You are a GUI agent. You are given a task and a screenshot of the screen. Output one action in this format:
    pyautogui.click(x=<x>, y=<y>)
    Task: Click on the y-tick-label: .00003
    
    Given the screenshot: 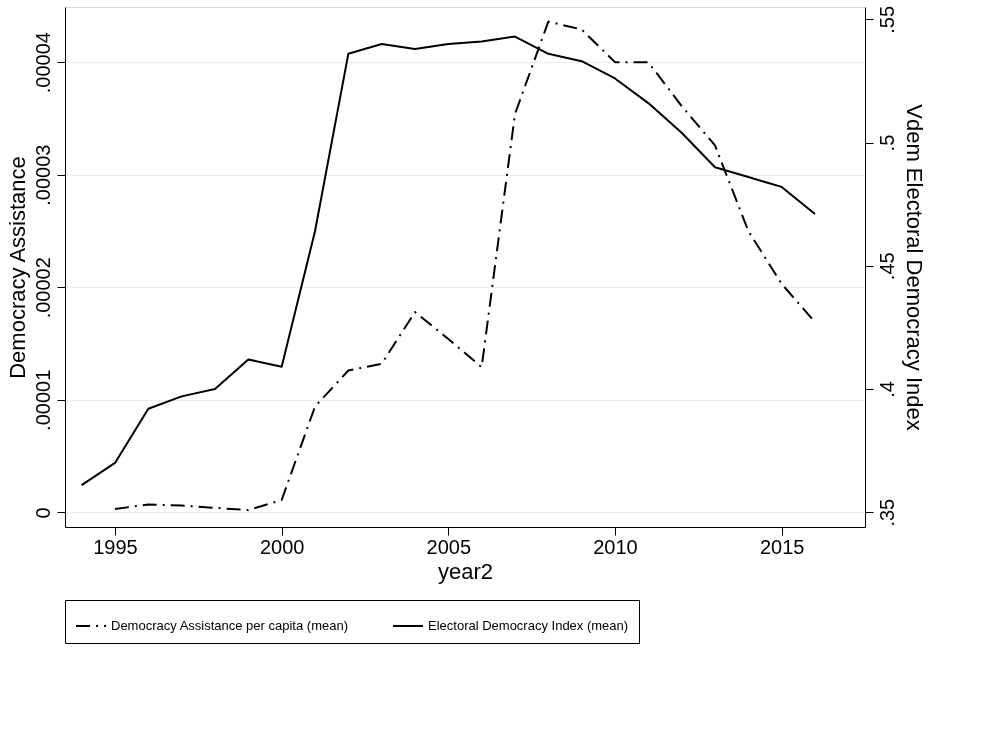 What is the action you would take?
    pyautogui.click(x=42, y=175)
    